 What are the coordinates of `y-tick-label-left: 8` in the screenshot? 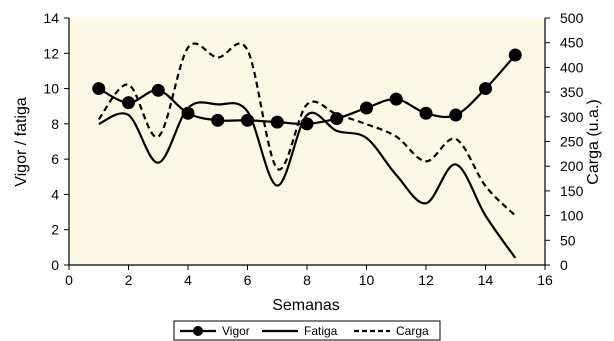 It's located at (55, 124).